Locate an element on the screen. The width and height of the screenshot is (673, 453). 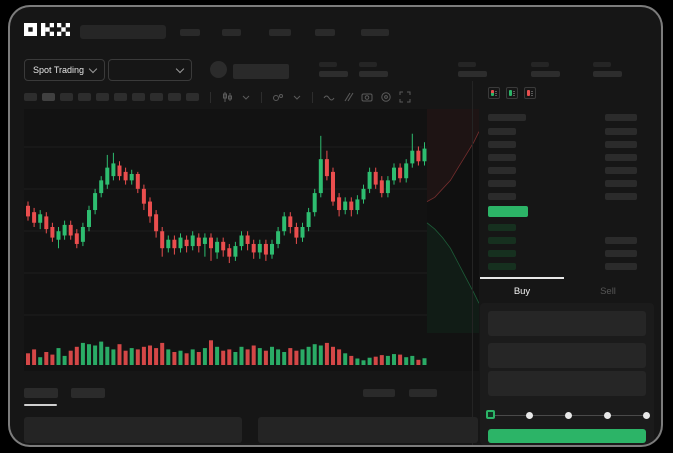
fullscreen-icon is located at coordinates (404, 97).